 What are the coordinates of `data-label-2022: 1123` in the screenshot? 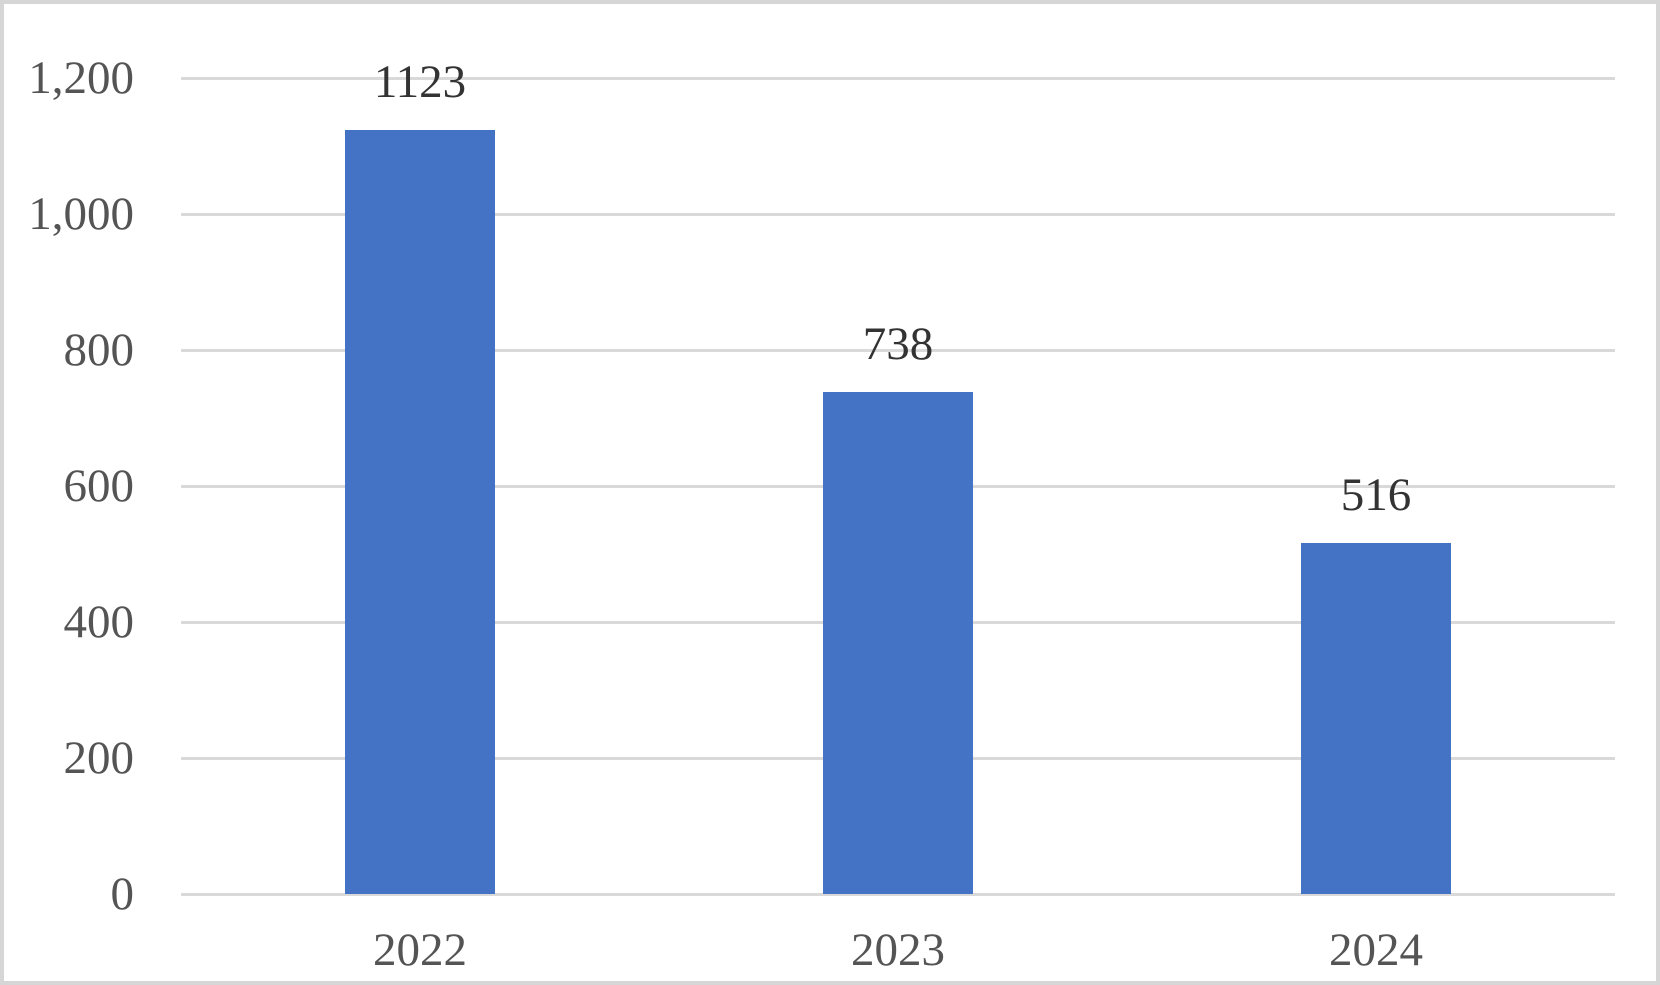 It's located at (420, 81).